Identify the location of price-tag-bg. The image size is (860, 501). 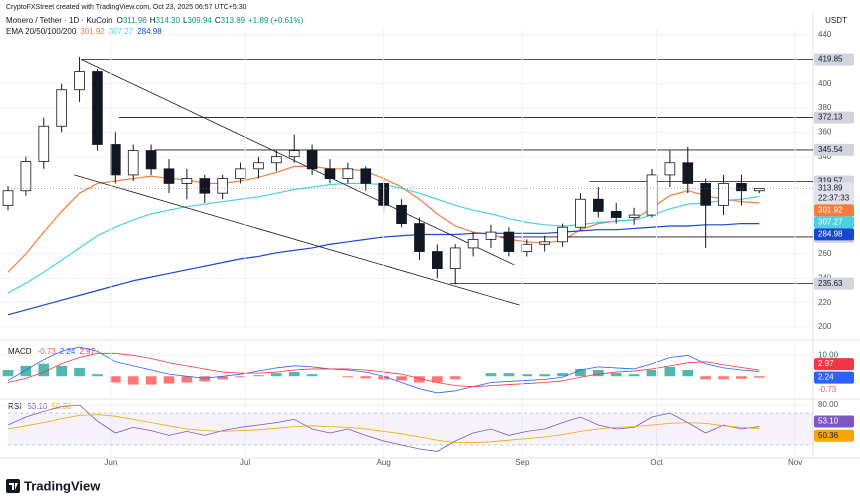
(834, 193).